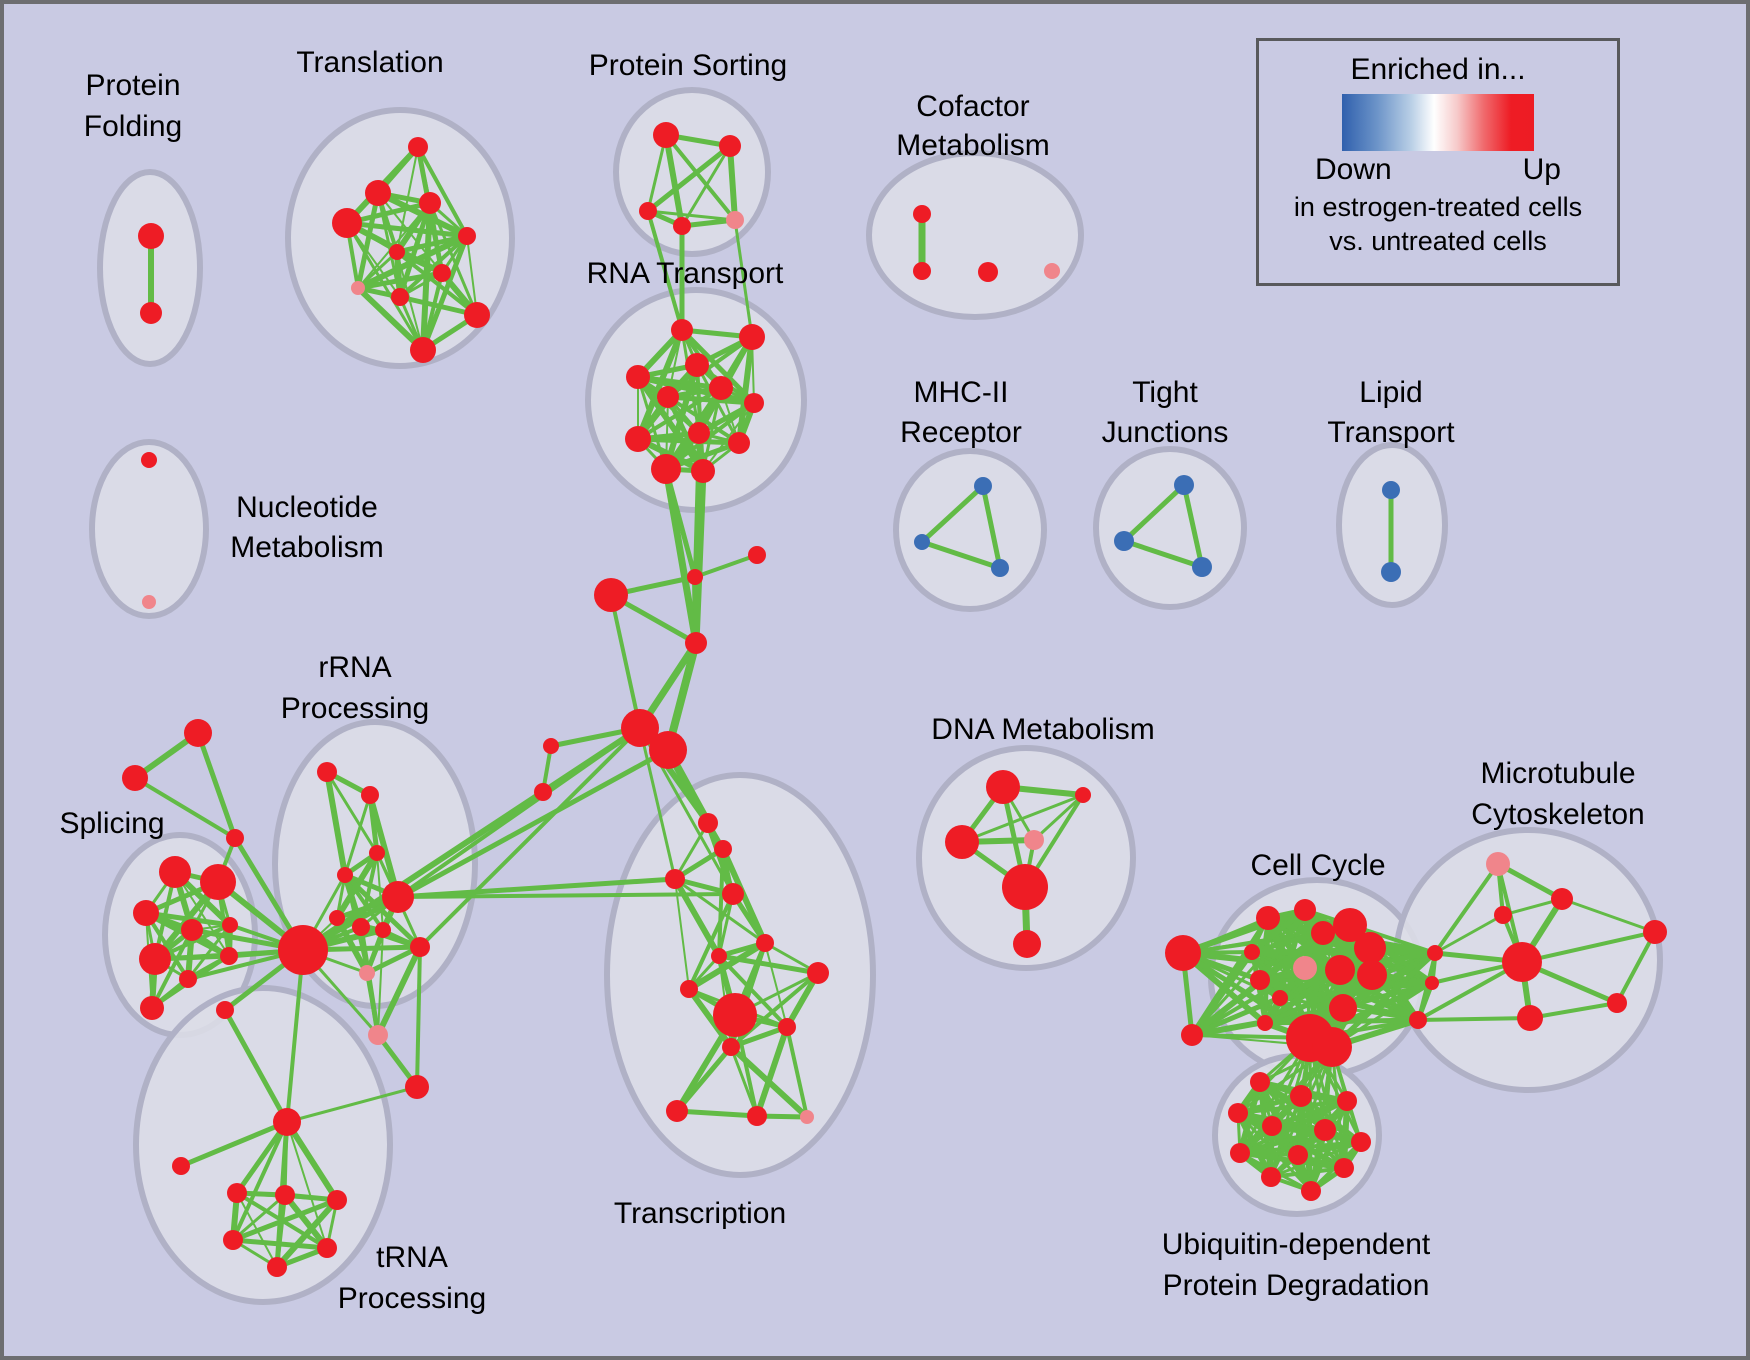  Describe the element at coordinates (1438, 170) in the screenshot. I see `legend-endpoint-labels: Down Up` at that location.